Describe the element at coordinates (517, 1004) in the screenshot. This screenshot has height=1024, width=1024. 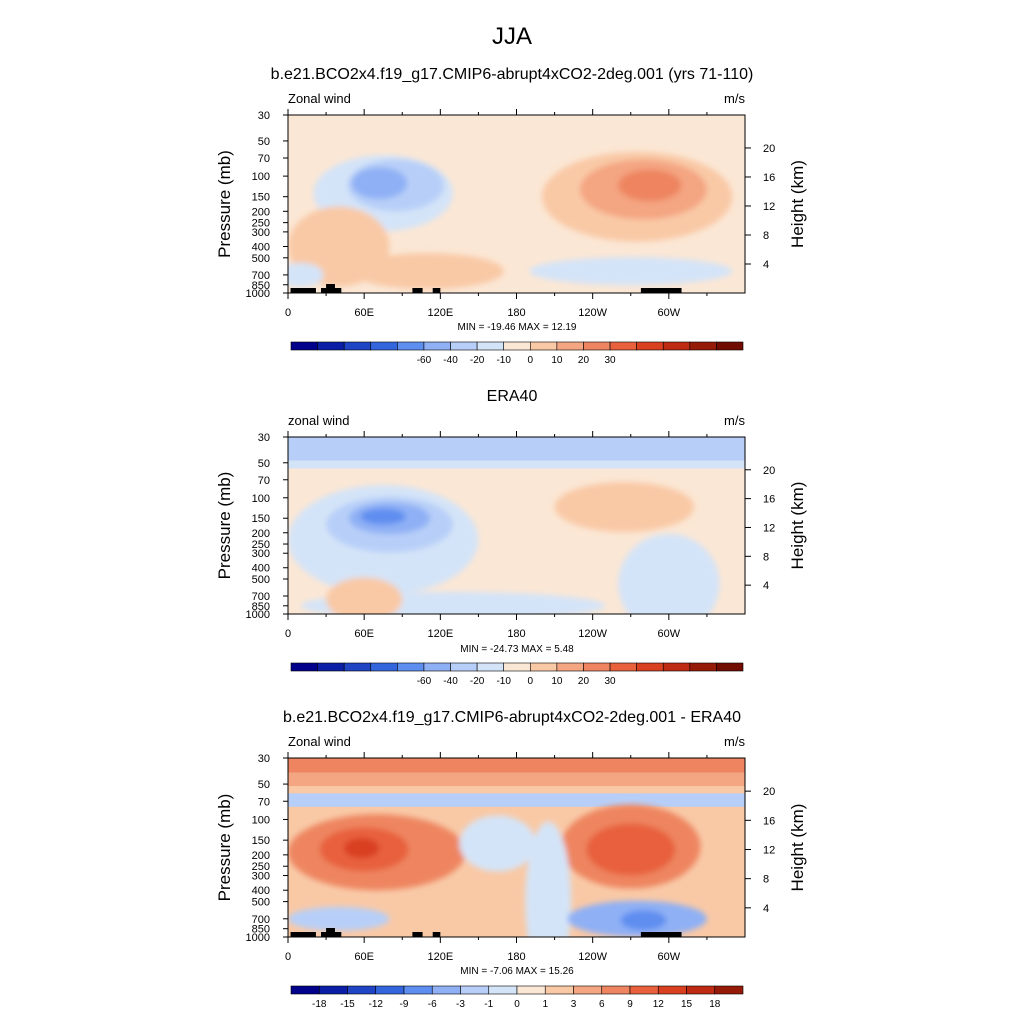
I see `colorbar-label: 0` at that location.